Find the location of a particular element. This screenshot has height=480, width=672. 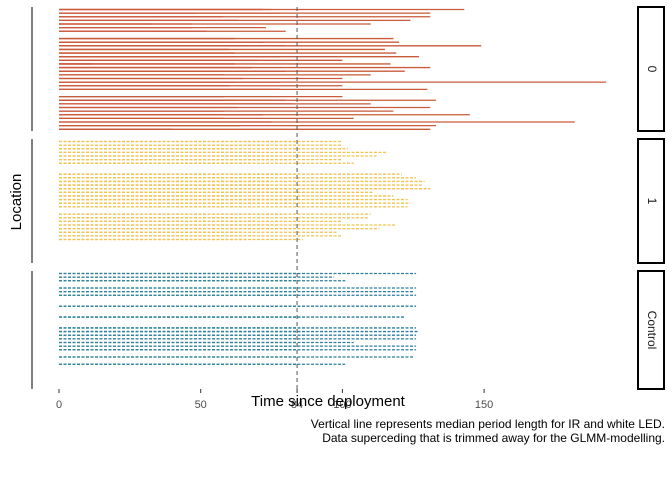

y-axis-title: Location is located at coordinates (16, 202).